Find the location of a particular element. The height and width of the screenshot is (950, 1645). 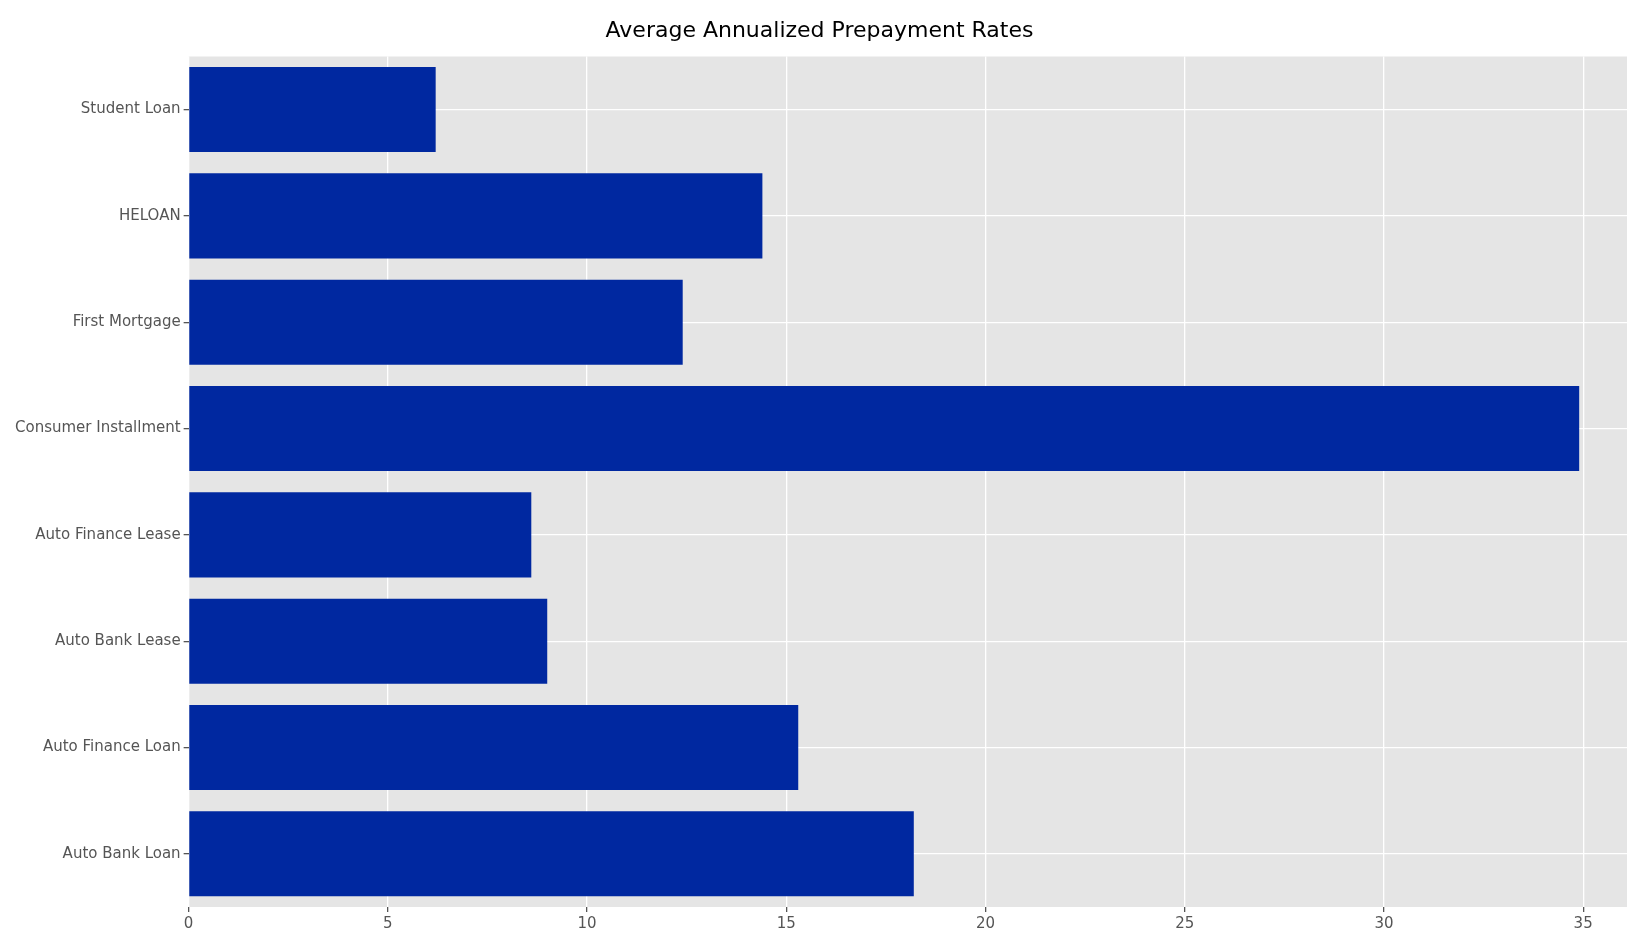

y-tick-label: Auto Bank Loan is located at coordinates (121, 852).